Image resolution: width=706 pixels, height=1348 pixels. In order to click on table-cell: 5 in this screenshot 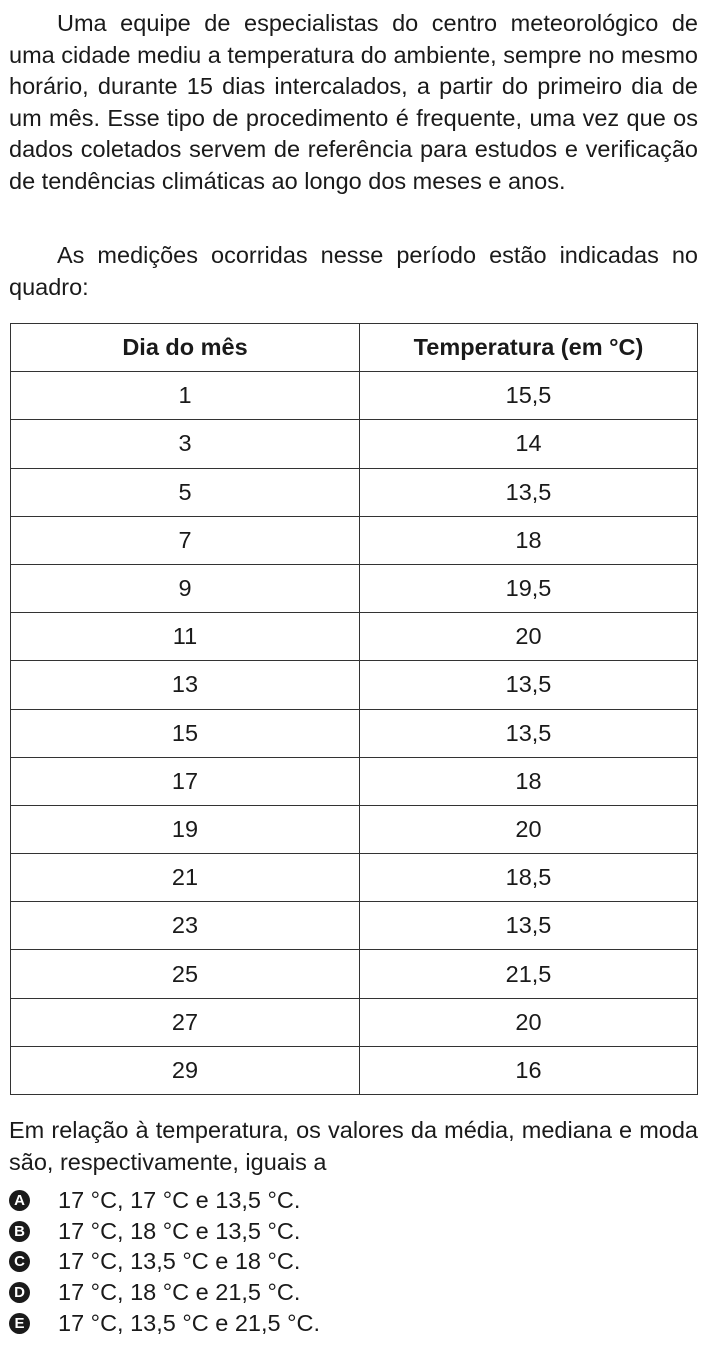, I will do `click(185, 492)`.